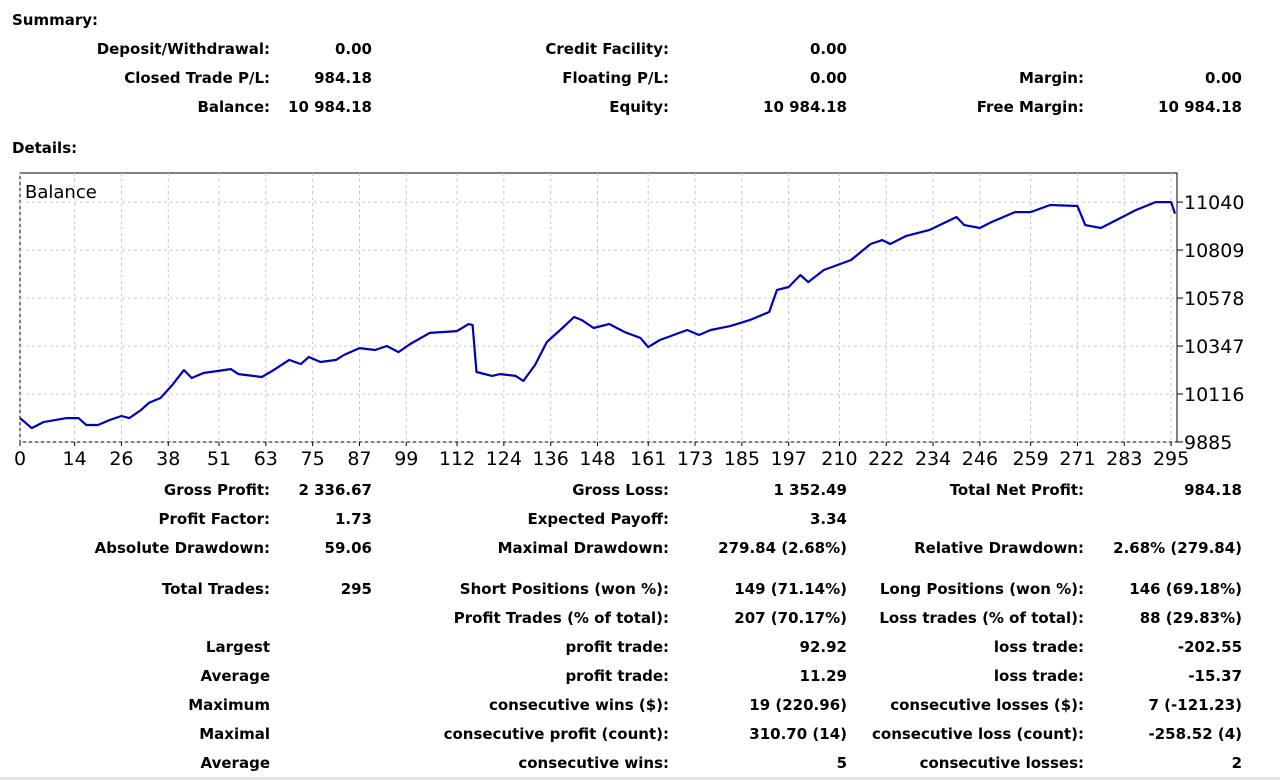  What do you see at coordinates (839, 459) in the screenshot?
I see `x-tick-label: 210` at bounding box center [839, 459].